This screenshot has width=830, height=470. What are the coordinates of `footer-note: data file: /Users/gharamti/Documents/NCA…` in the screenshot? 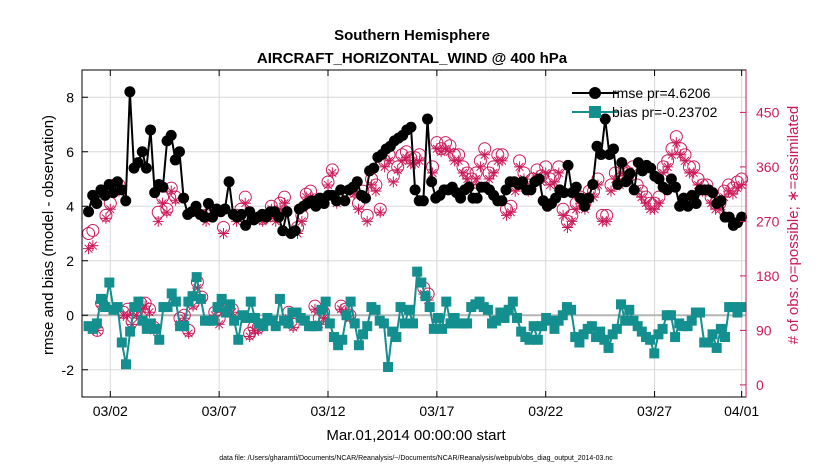 It's located at (416, 458).